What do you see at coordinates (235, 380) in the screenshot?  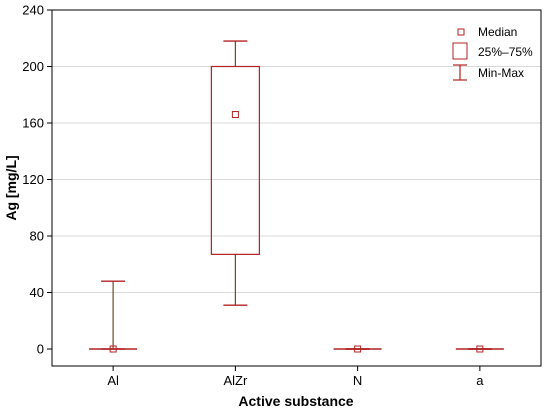 I see `x-tick-label: AlZr` at bounding box center [235, 380].